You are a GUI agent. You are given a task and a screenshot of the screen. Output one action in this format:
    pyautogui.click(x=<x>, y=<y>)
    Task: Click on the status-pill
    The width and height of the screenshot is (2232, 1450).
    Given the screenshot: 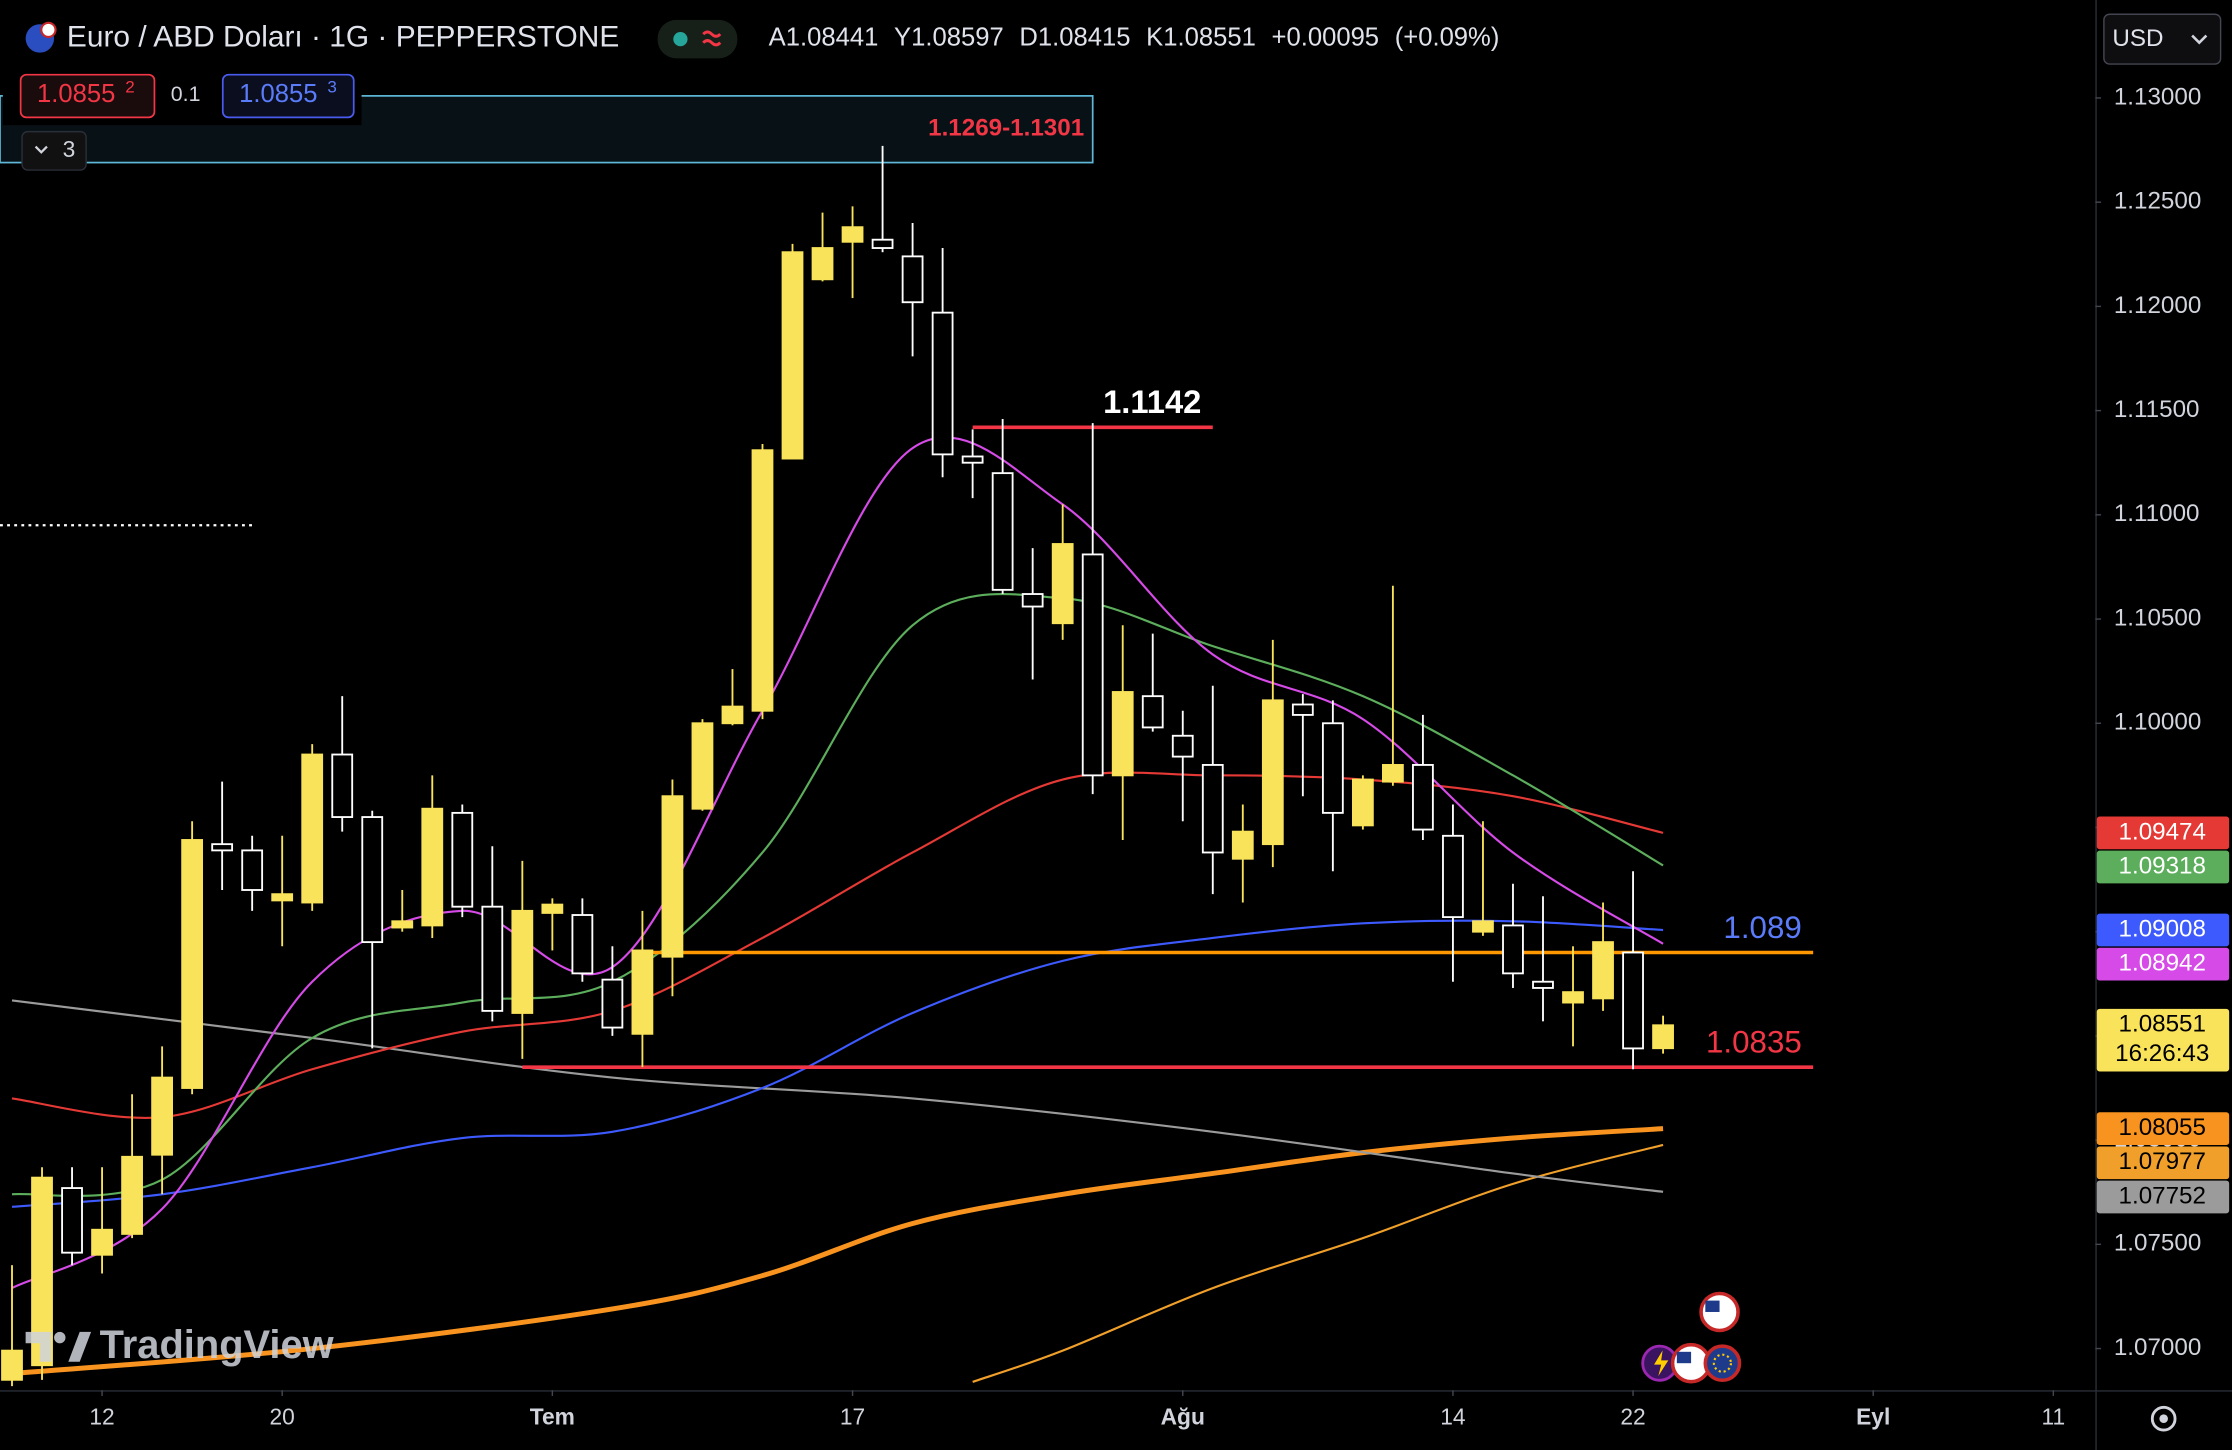 What is the action you would take?
    pyautogui.click(x=697, y=39)
    